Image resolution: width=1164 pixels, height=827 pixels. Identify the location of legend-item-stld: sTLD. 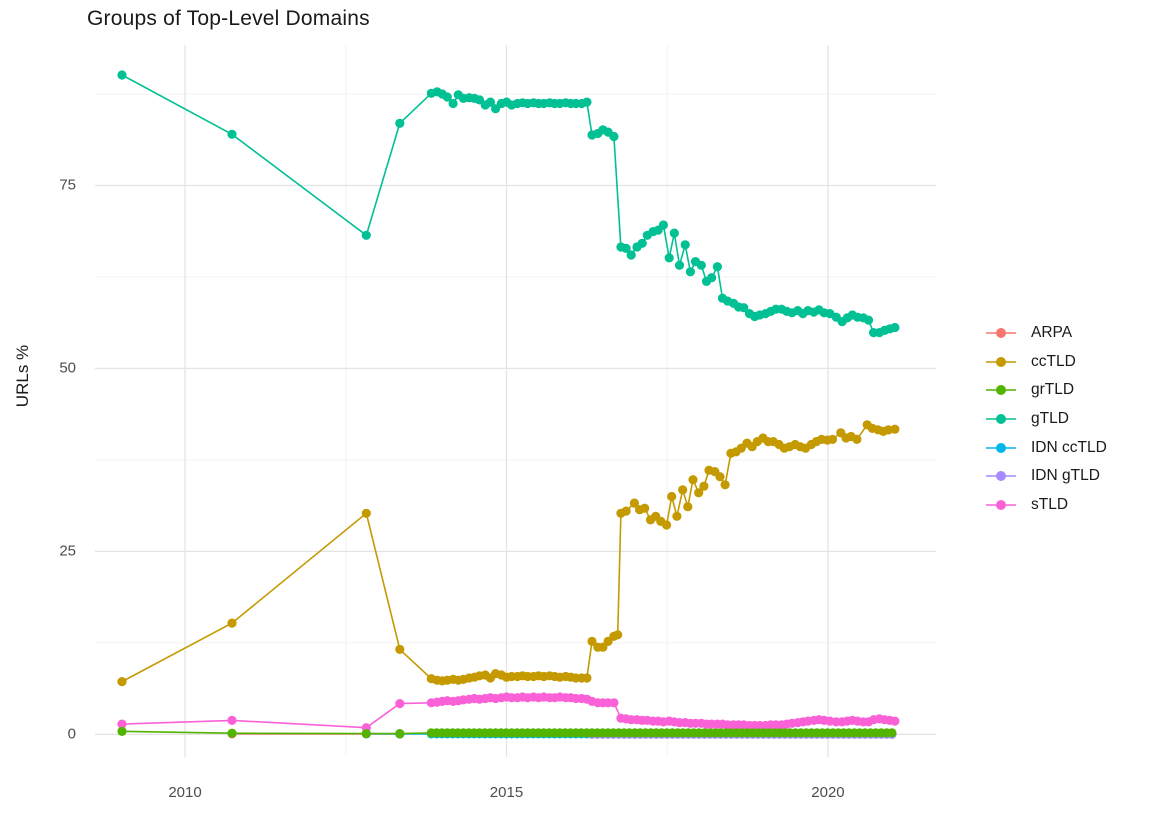
(1046, 505).